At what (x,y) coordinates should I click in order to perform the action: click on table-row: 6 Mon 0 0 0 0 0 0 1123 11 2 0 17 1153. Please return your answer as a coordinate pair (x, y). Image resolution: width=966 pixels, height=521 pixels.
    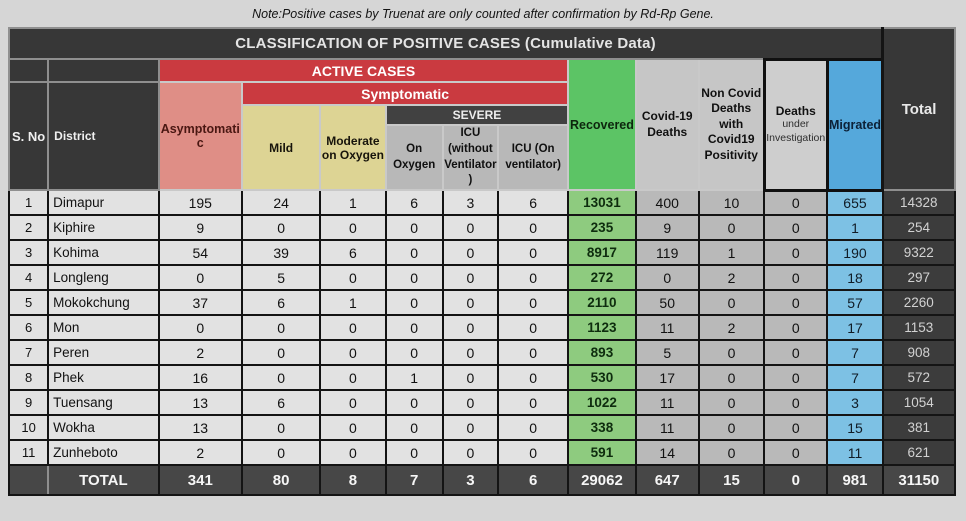
    Looking at the image, I should click on (482, 327).